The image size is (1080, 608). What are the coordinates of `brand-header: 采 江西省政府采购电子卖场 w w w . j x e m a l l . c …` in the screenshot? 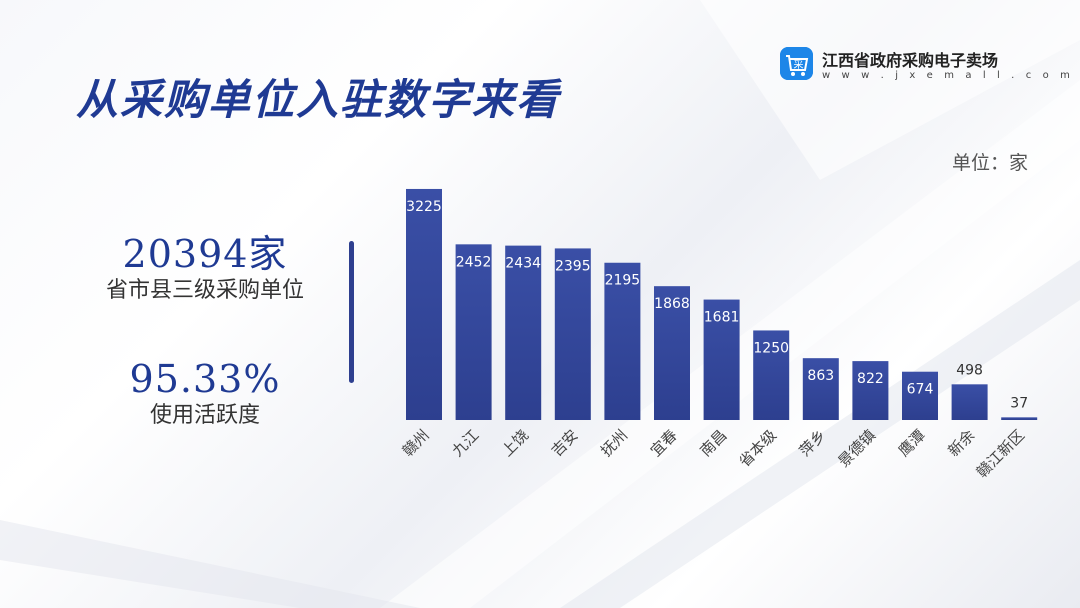 It's located at (925, 66).